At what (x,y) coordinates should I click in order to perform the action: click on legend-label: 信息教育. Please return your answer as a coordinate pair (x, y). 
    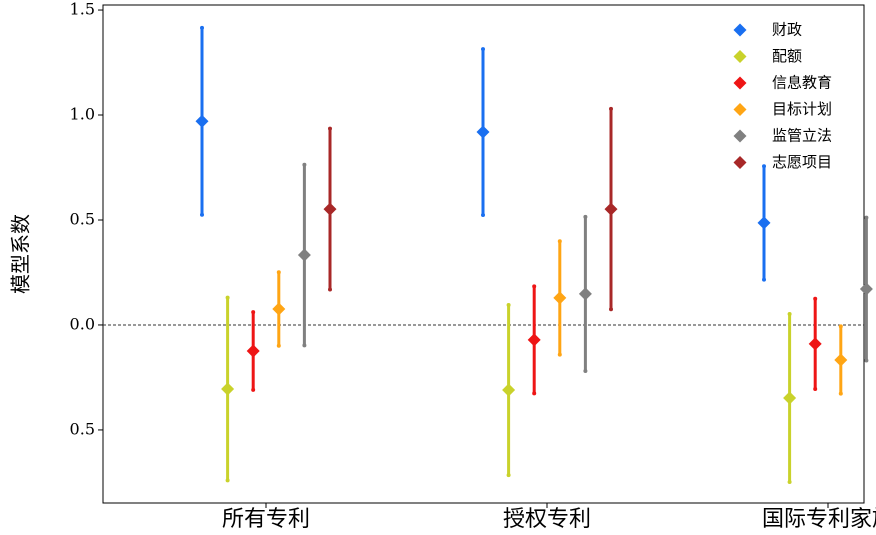
    Looking at the image, I should click on (802, 83).